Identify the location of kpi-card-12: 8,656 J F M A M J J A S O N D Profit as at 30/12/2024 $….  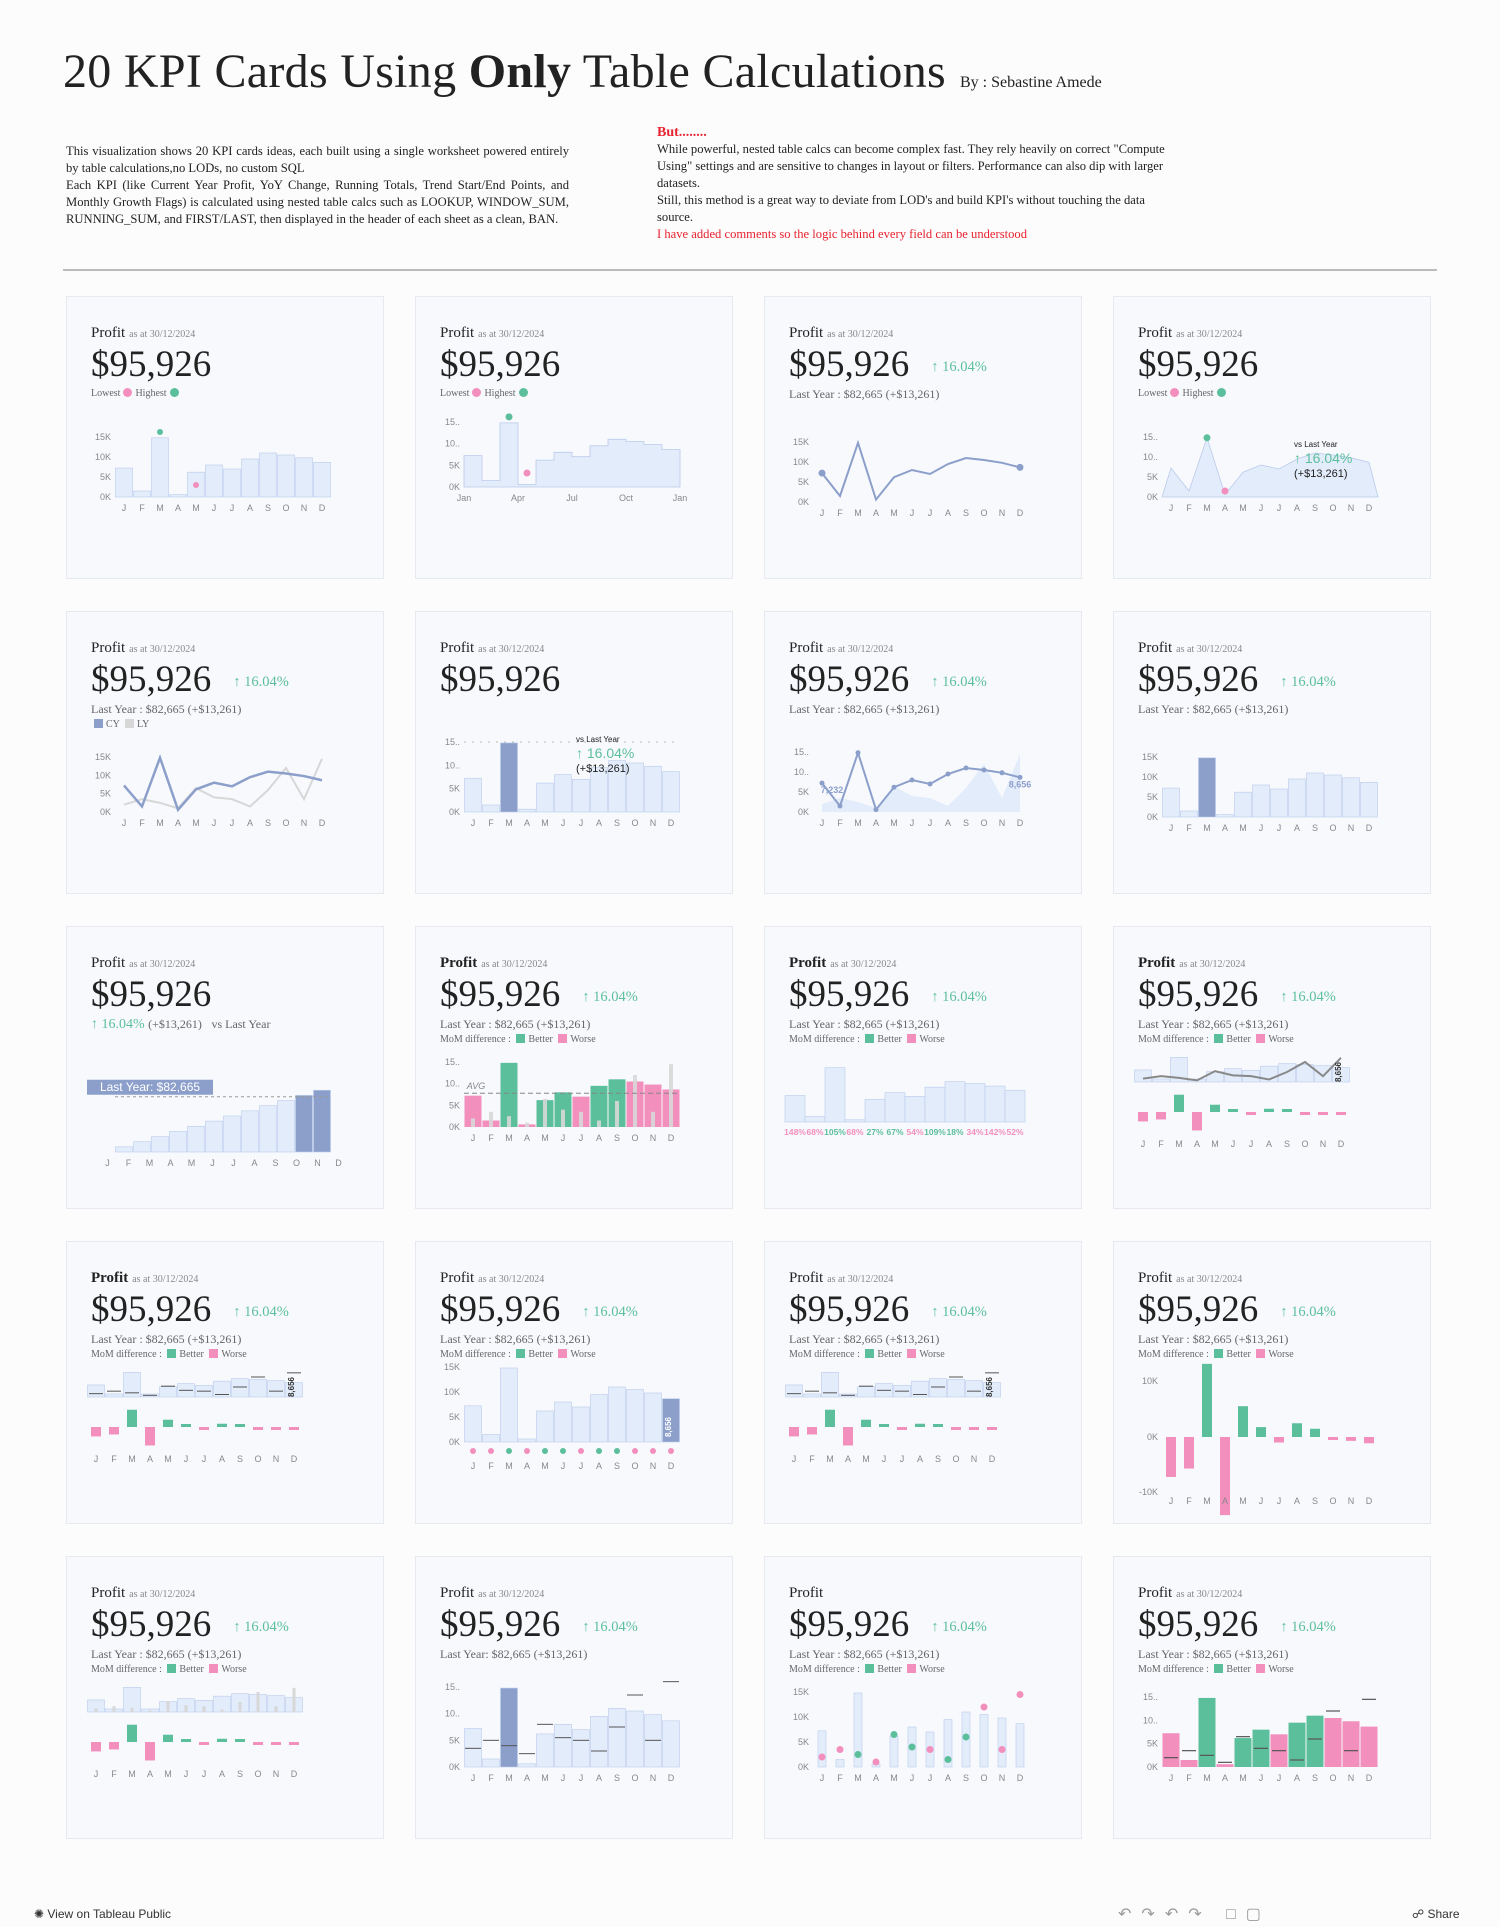
(1272, 1067).